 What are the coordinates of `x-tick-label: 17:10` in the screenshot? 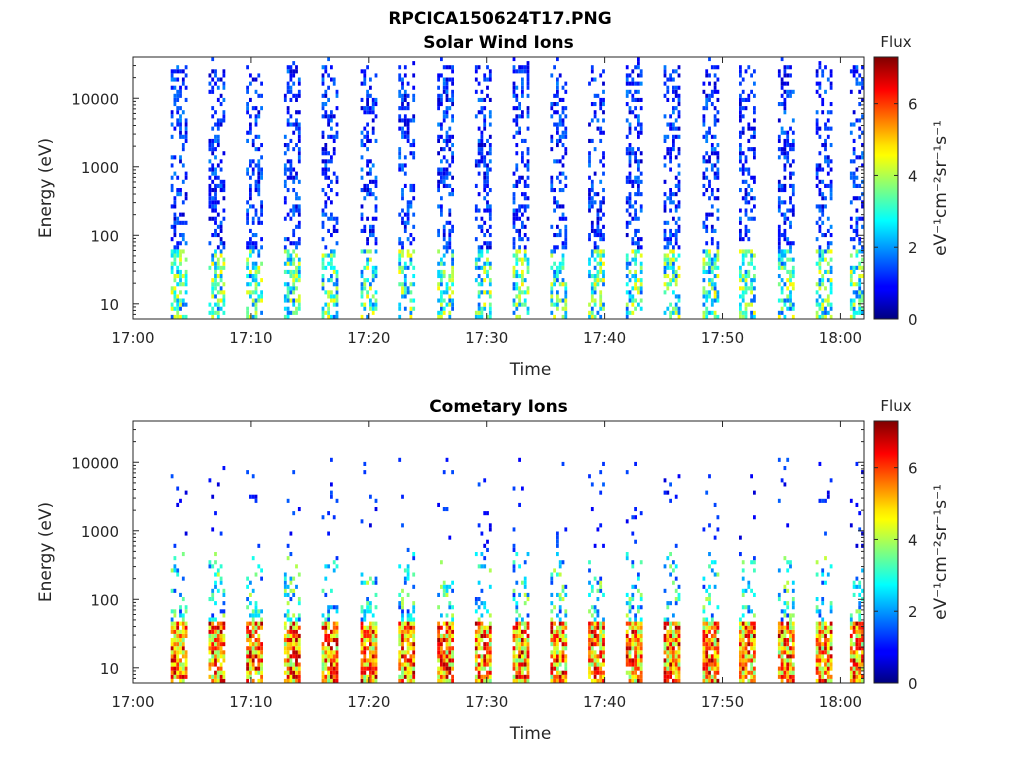 It's located at (250, 338).